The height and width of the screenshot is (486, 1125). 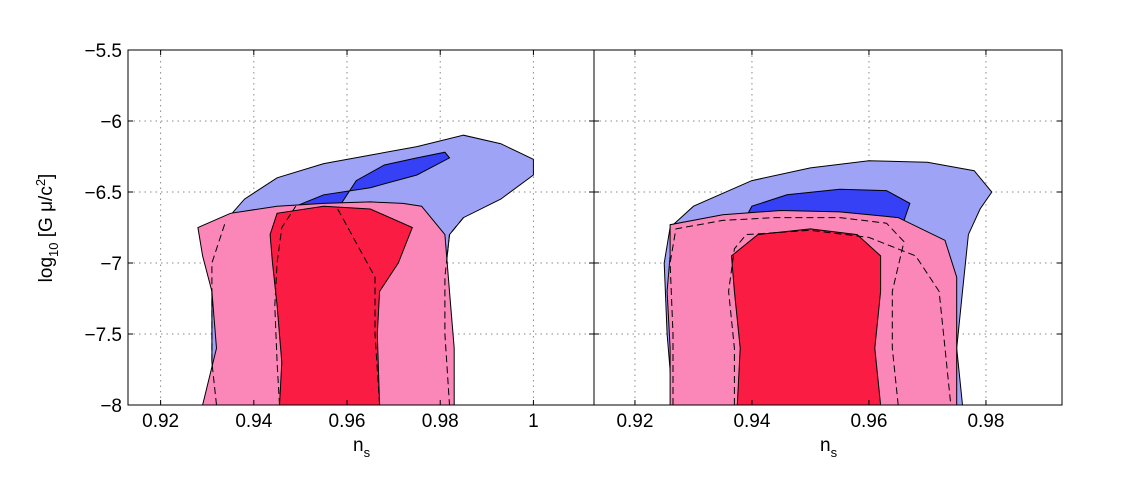 What do you see at coordinates (111, 122) in the screenshot?
I see `y-tick-label: −6` at bounding box center [111, 122].